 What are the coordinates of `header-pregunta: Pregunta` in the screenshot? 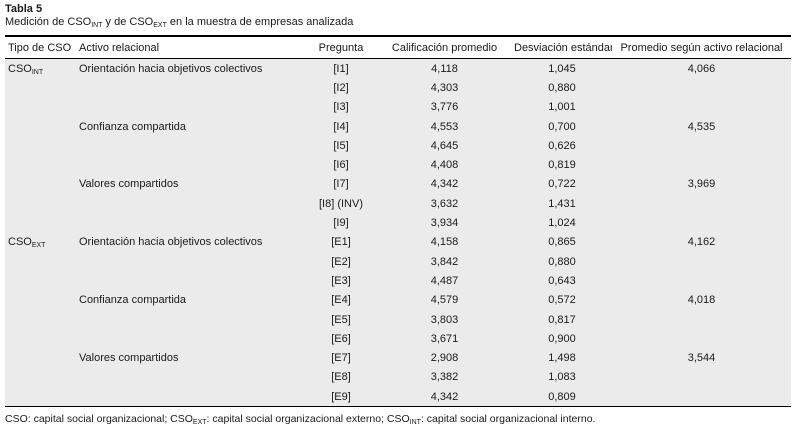 It's located at (341, 47).